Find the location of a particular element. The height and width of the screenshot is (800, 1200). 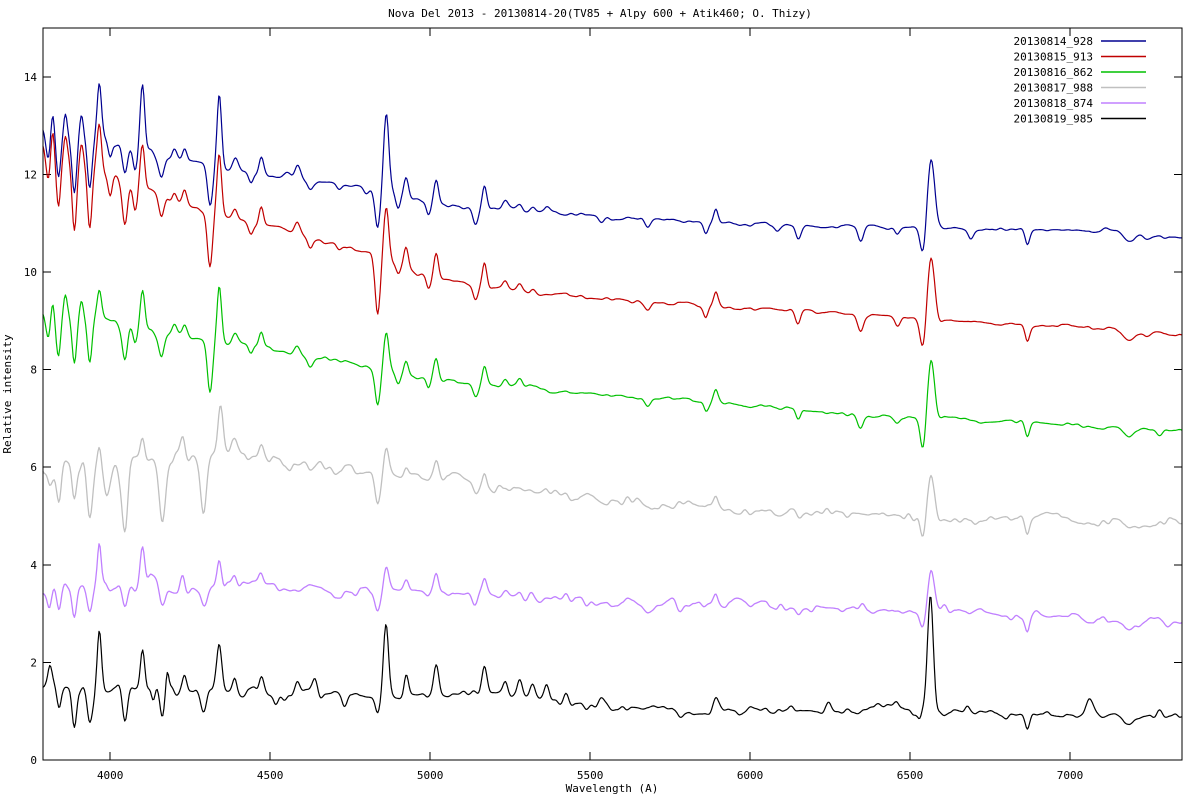

legend-item: 20130816_862 is located at coordinates (1080, 72).